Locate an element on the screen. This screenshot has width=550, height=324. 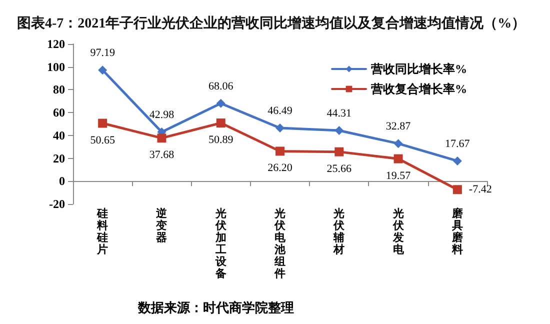
data-label: 25.66 is located at coordinates (339, 168).